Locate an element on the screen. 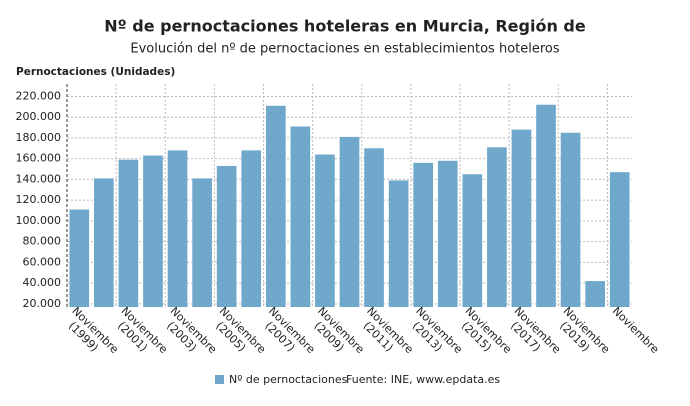 This screenshot has width=690, height=406. y-tick-label: 100.000 is located at coordinates (39, 220).